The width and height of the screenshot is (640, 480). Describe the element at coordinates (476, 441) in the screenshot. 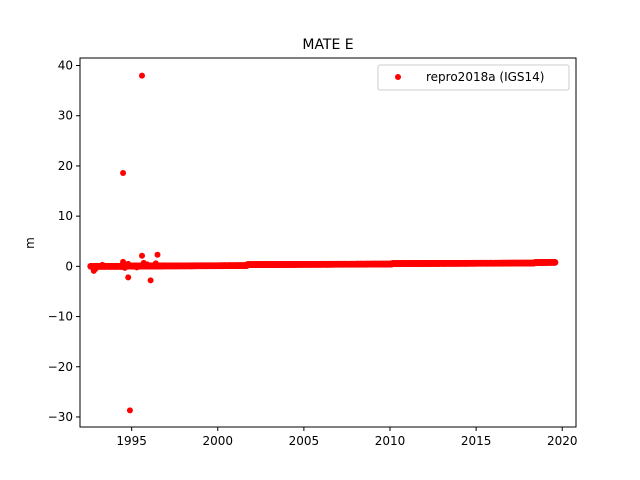

I see `x-tick-label: 2015` at that location.